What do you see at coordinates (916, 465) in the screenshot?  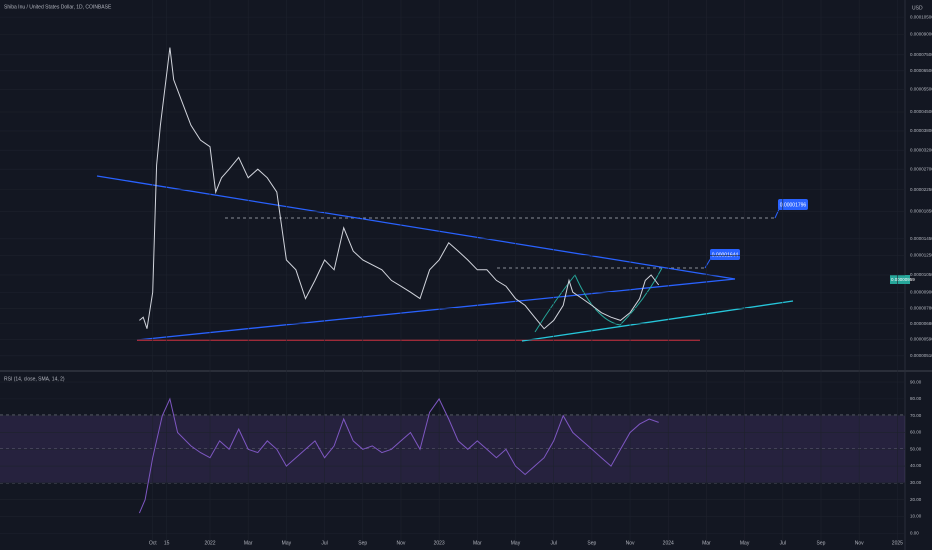 I see `y-tick-label: 40.00` at bounding box center [916, 465].